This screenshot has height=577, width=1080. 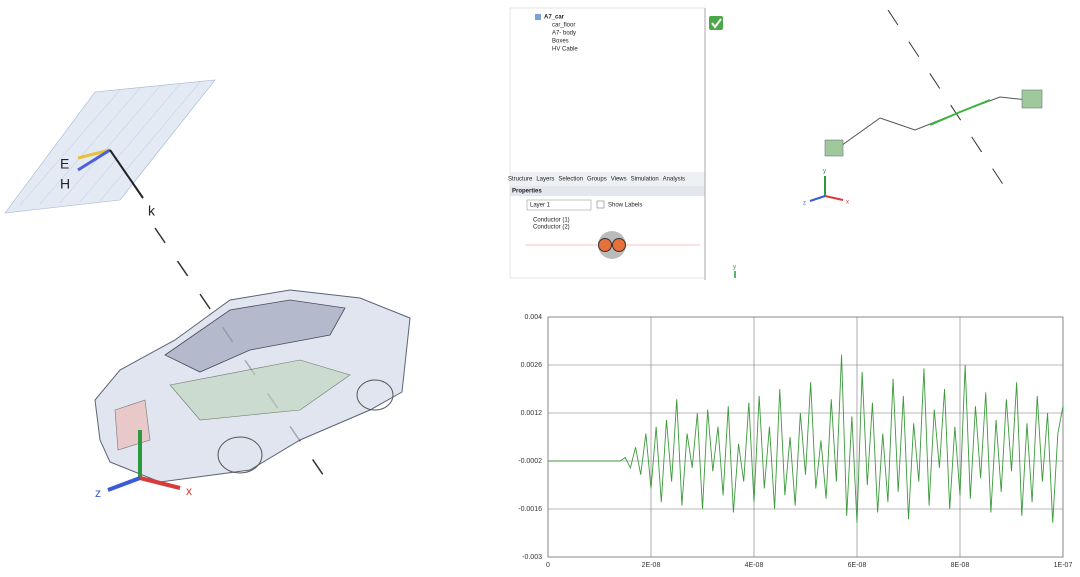 What do you see at coordinates (754, 565) in the screenshot?
I see `x-tick-label: 4E-08` at bounding box center [754, 565].